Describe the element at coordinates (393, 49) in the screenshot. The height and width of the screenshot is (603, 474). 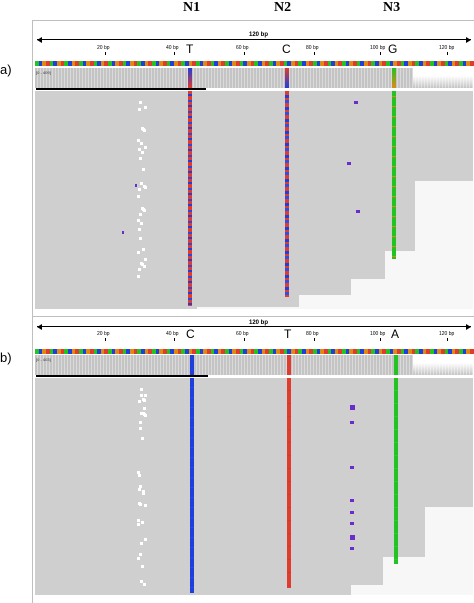
I see `allele-n3: G` at that location.